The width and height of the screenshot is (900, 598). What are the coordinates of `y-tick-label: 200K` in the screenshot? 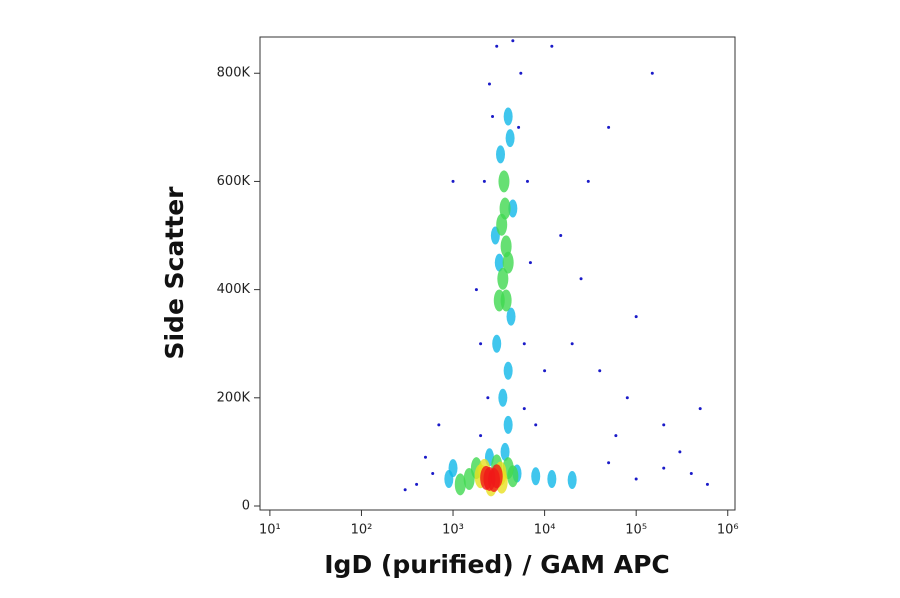 It's located at (234, 397).